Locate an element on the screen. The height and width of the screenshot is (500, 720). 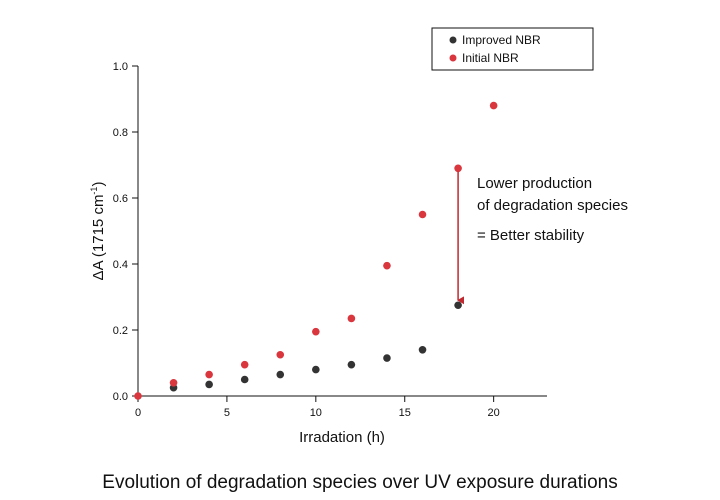
y-axis-title: ΔA (1715 cm-1) is located at coordinates (98, 231).